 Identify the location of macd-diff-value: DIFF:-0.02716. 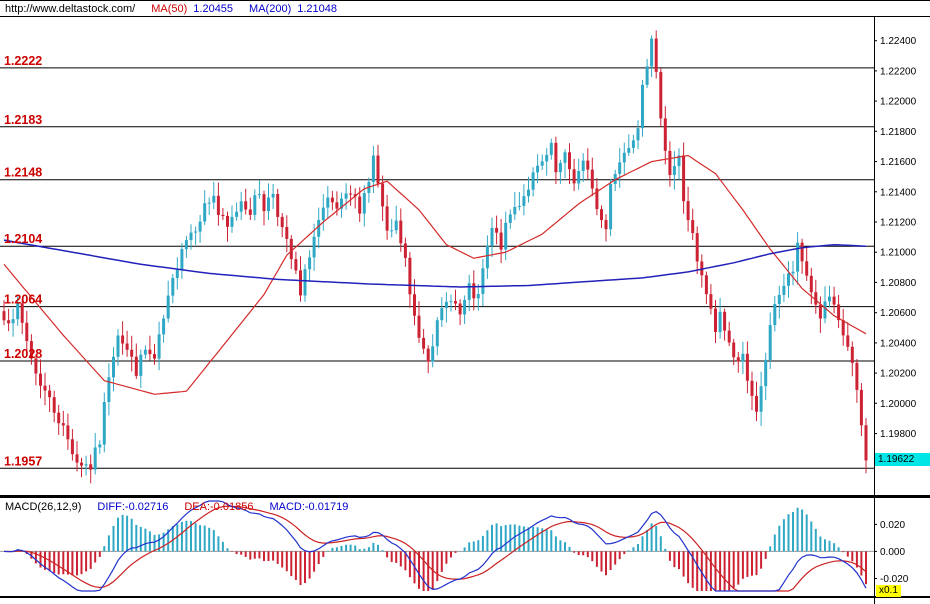
(133, 507).